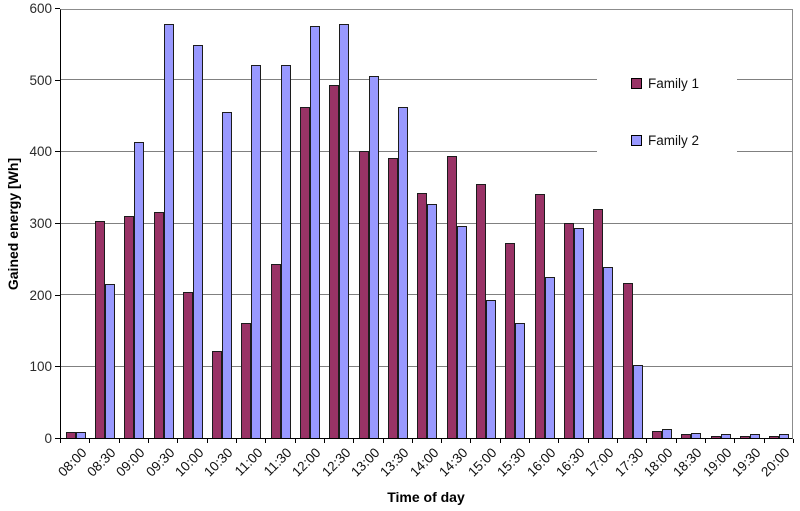 The image size is (800, 511). What do you see at coordinates (48, 438) in the screenshot?
I see `y-tick-label: 0` at bounding box center [48, 438].